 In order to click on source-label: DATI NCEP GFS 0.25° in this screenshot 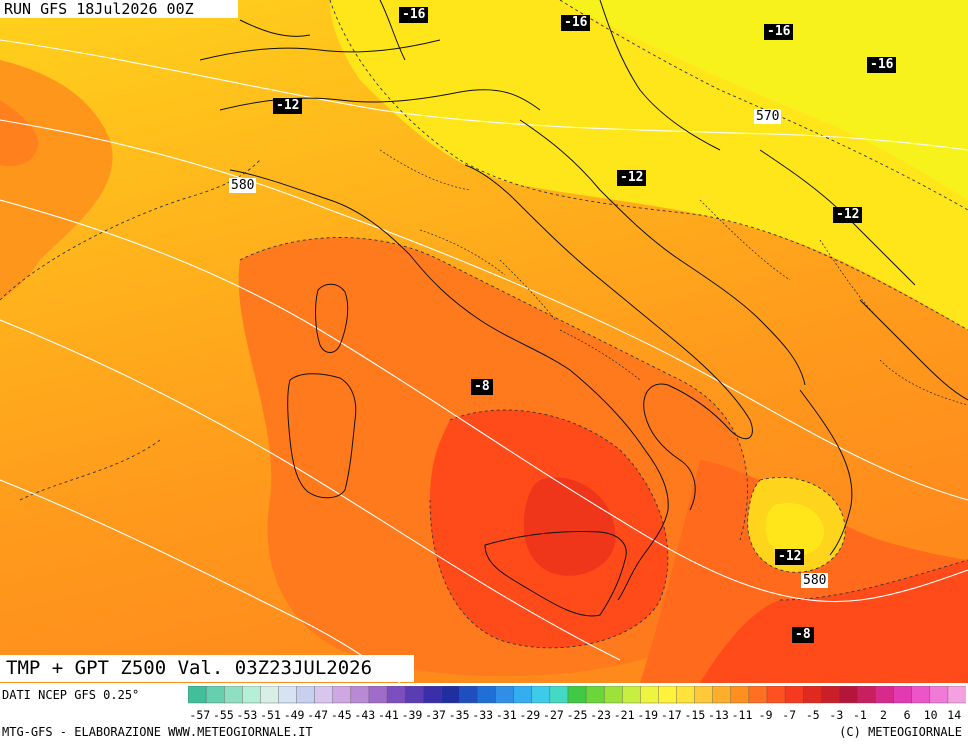, I will do `click(71, 695)`.